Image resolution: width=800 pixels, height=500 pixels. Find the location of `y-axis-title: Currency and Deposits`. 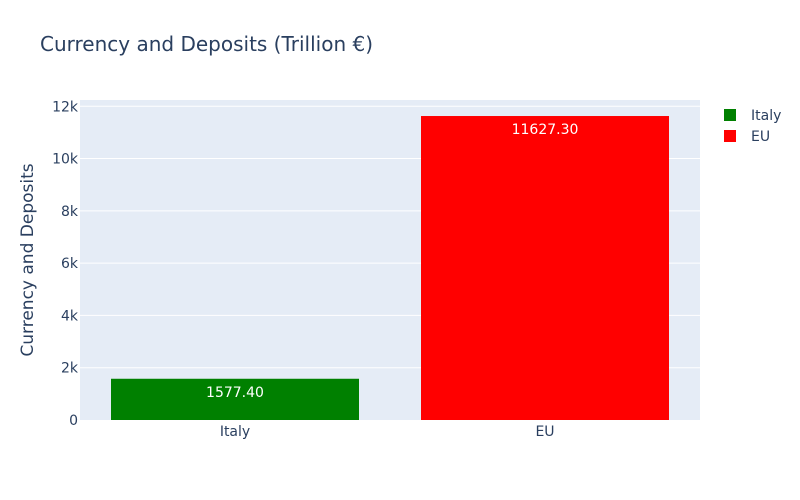

y-axis-title: Currency and Deposits is located at coordinates (28, 259).